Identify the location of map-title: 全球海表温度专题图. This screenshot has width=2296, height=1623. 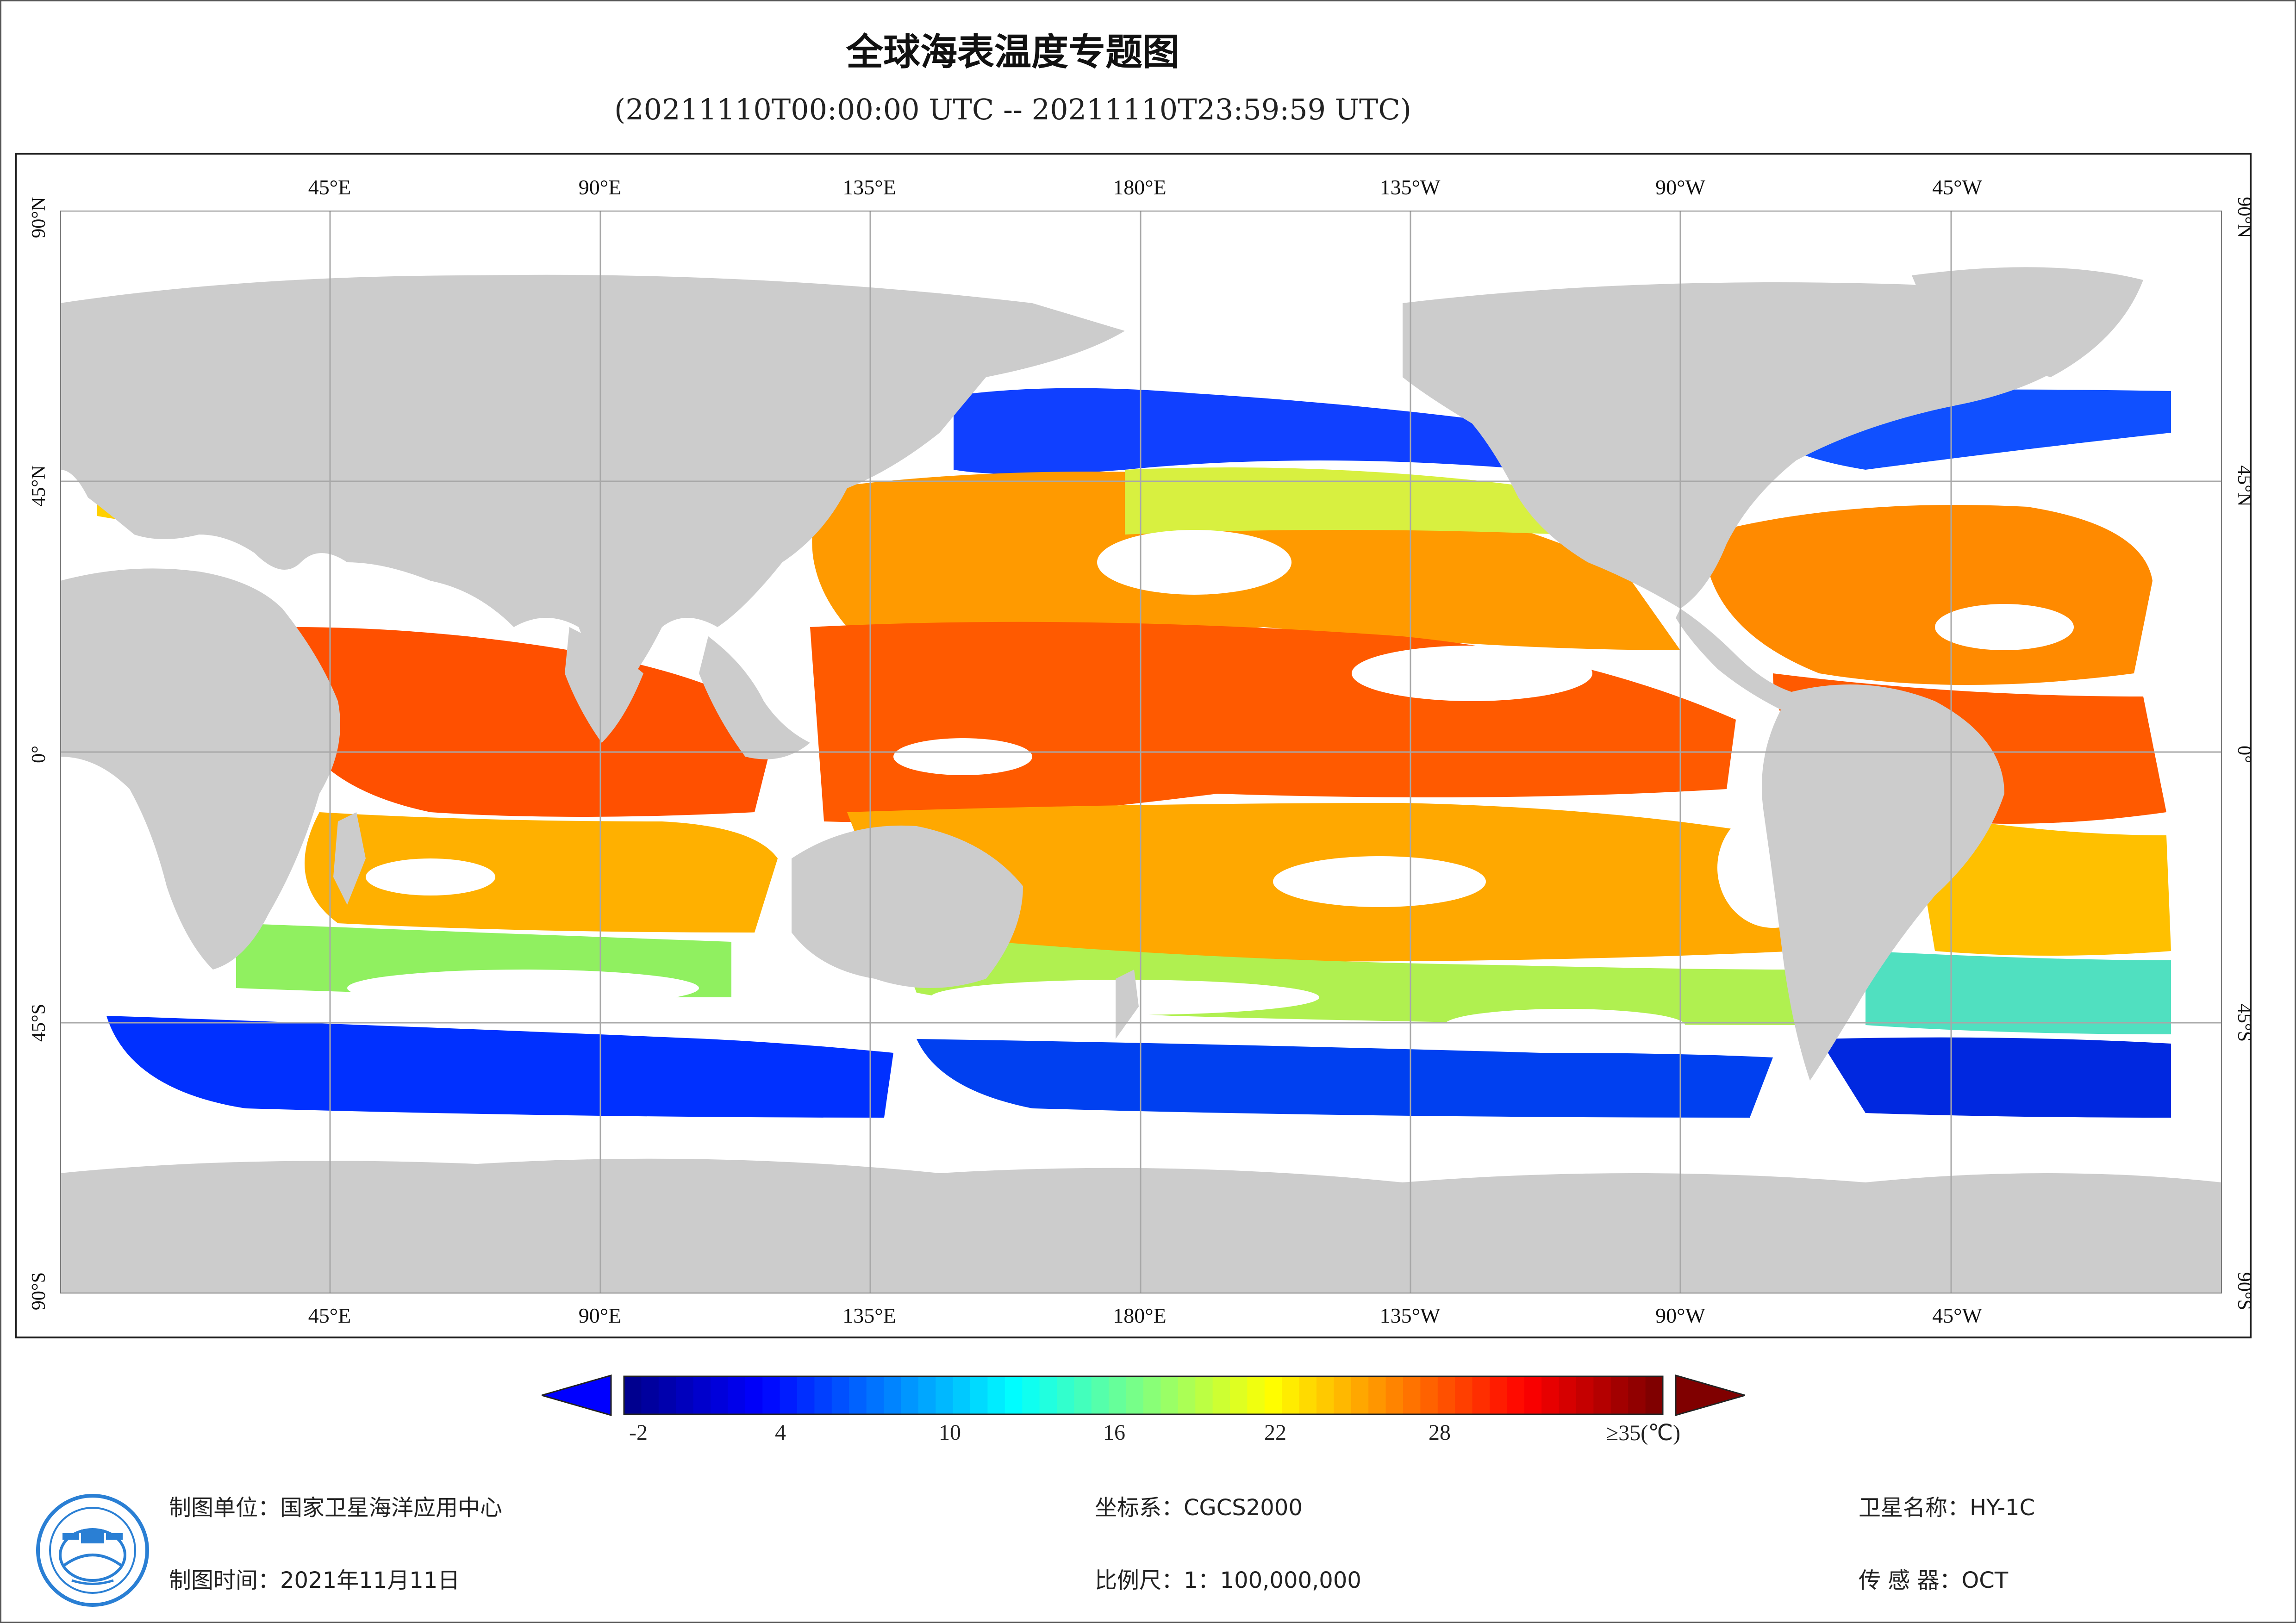
(1012, 52).